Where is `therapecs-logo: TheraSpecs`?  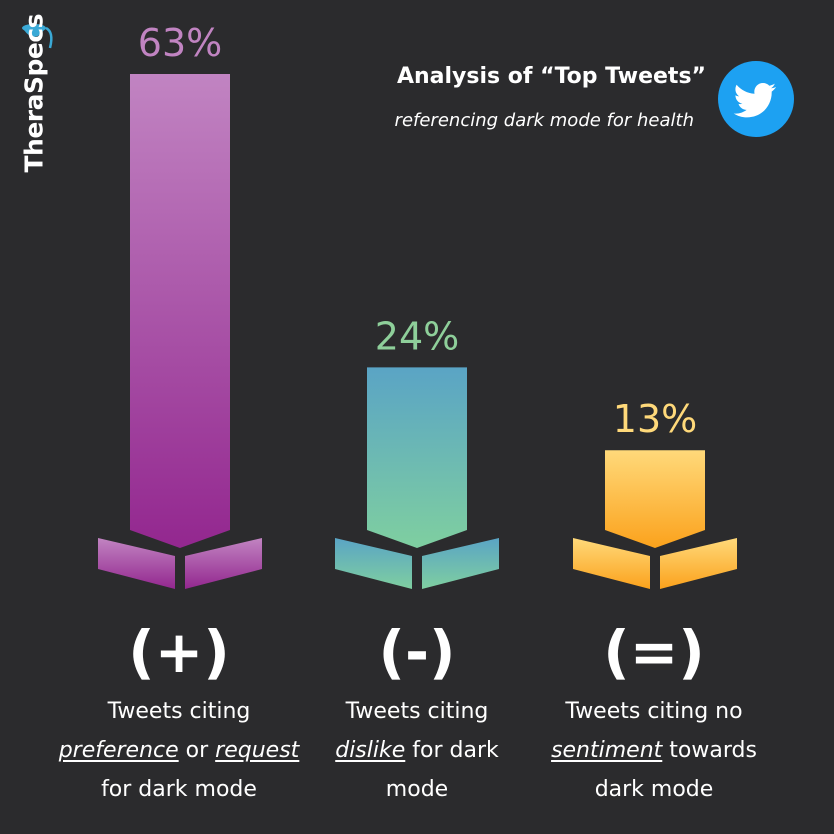 therapecs-logo: TheraSpecs is located at coordinates (34, 101).